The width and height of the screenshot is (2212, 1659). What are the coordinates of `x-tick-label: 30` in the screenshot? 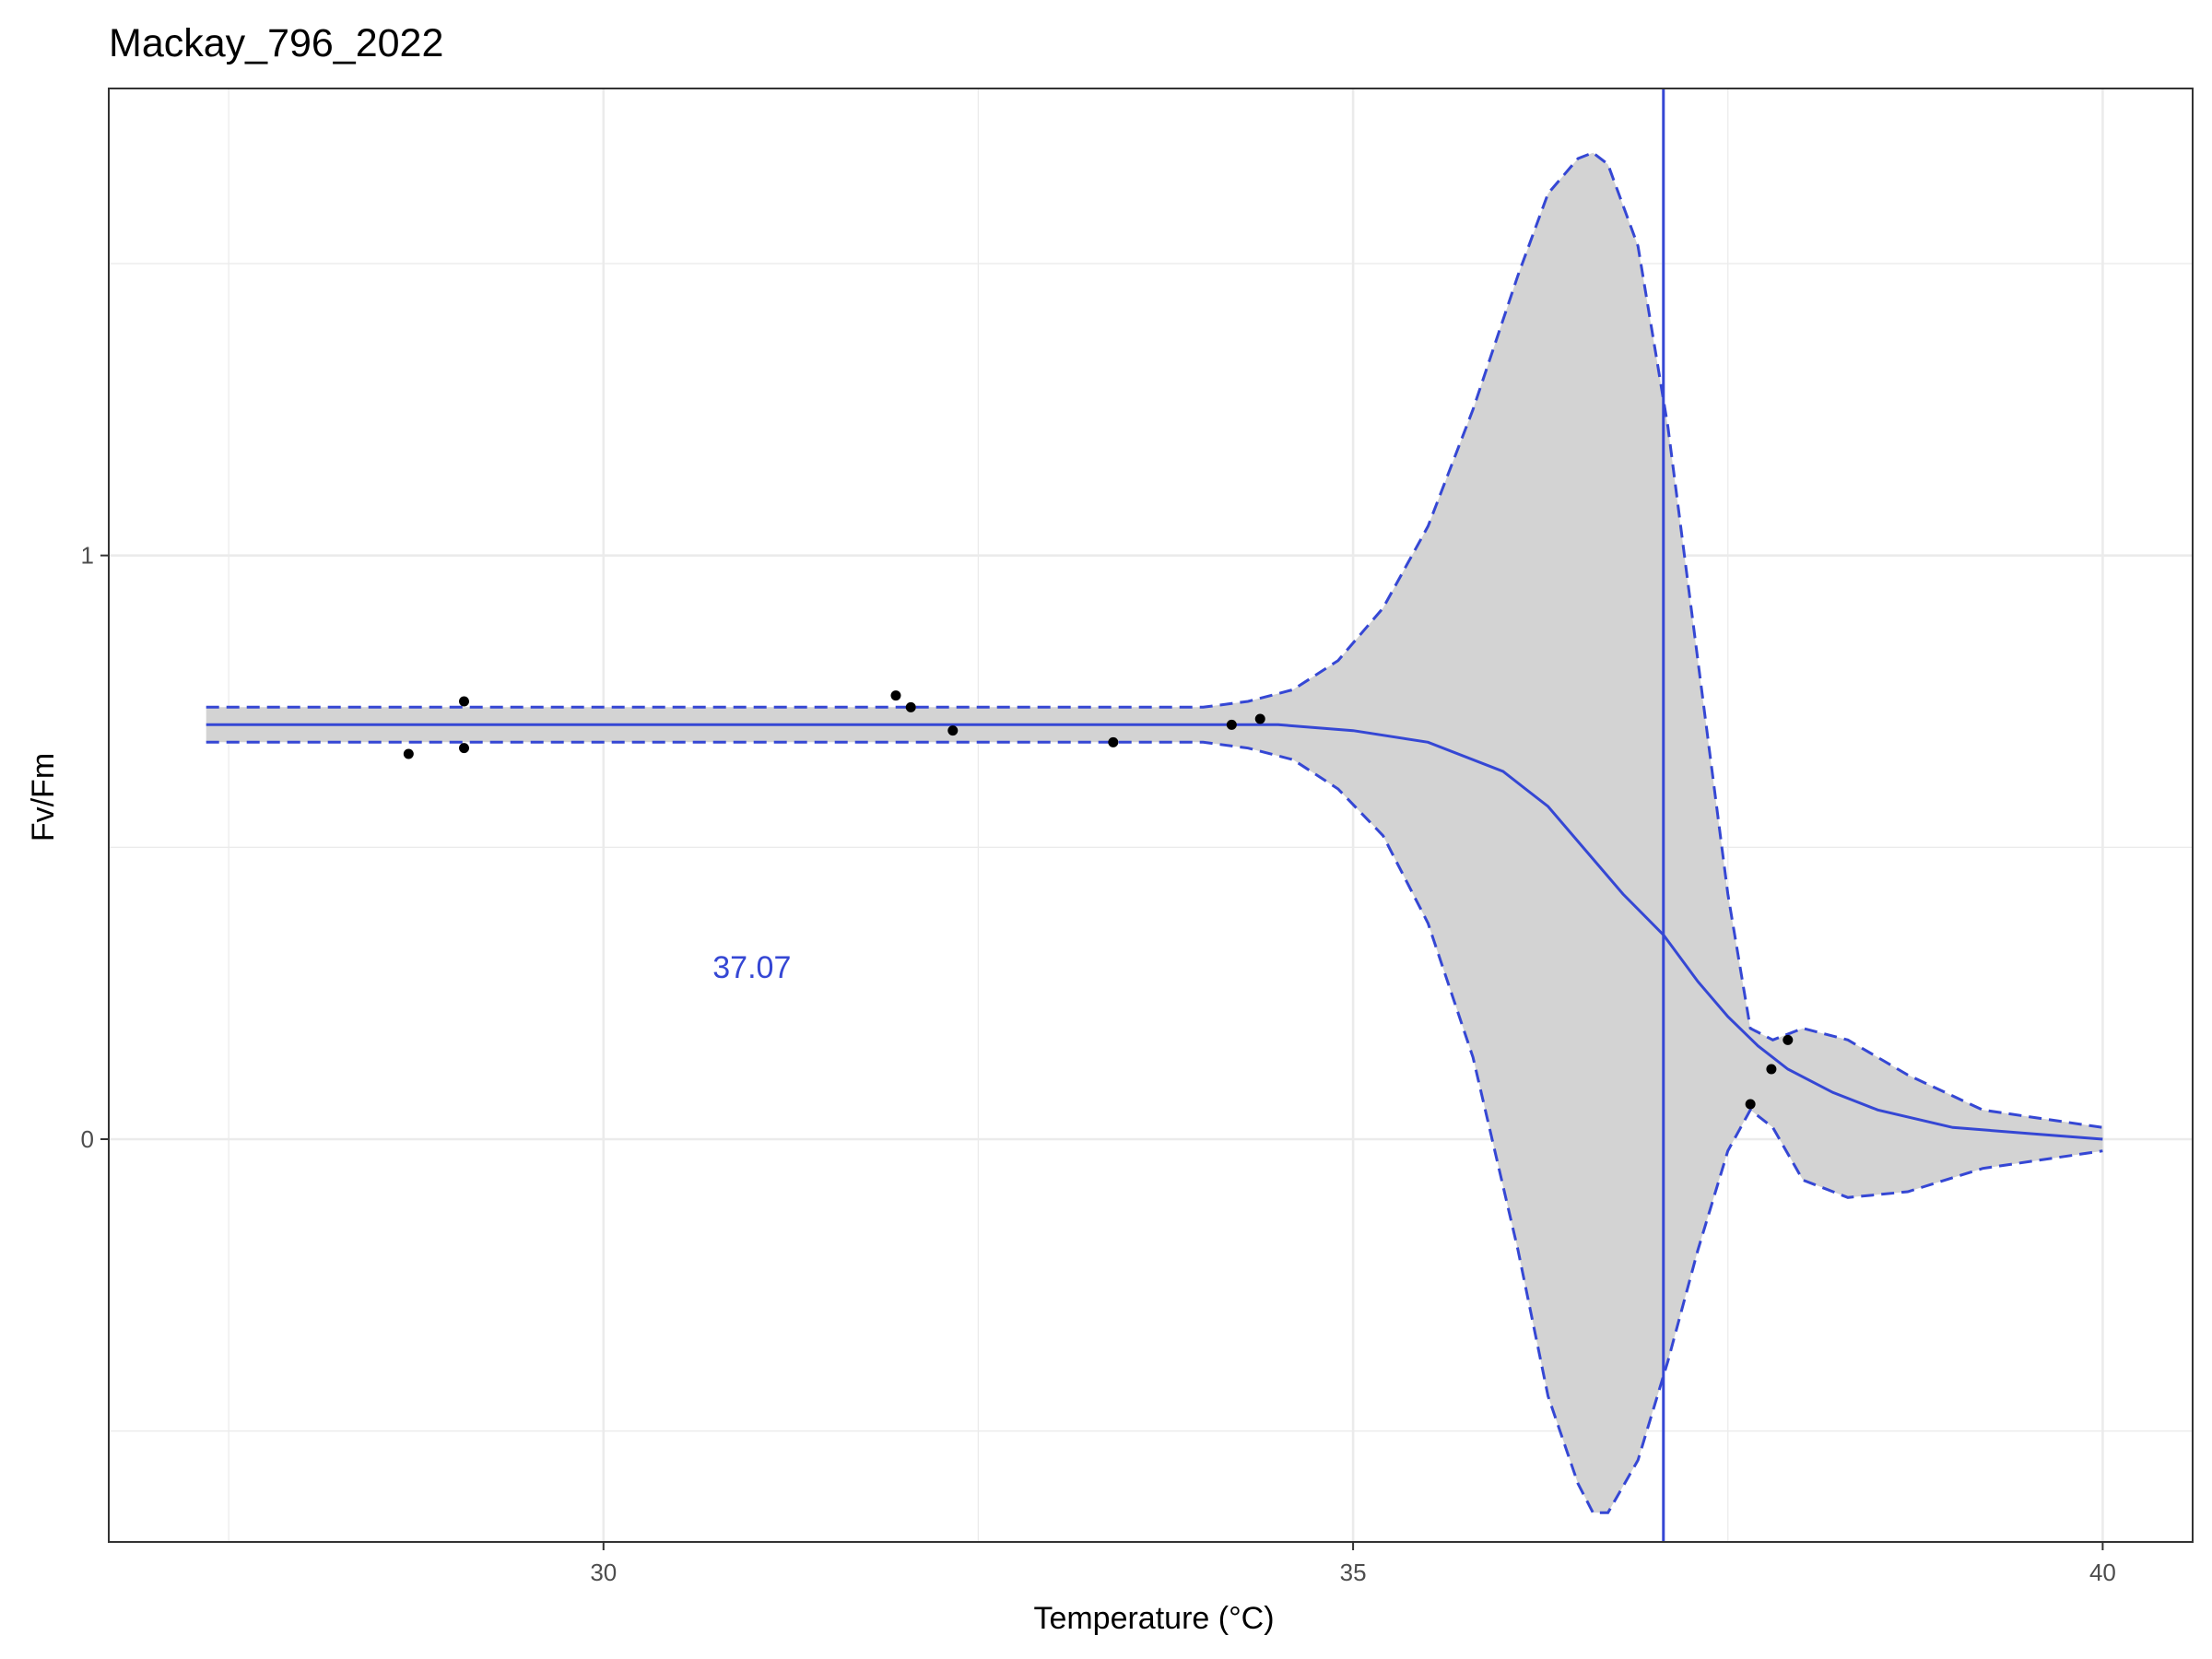 It's located at (603, 1572).